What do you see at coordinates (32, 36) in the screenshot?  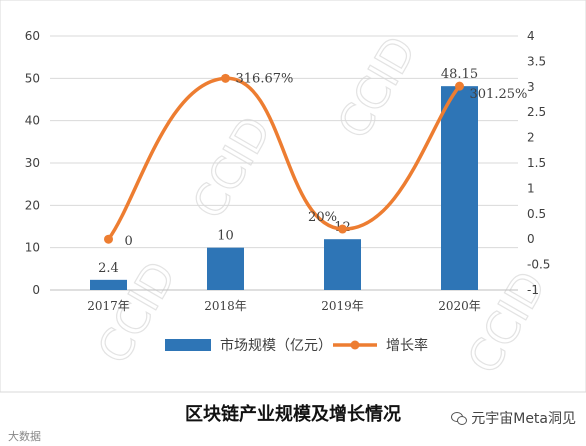 I see `left-tick-label: 60` at bounding box center [32, 36].